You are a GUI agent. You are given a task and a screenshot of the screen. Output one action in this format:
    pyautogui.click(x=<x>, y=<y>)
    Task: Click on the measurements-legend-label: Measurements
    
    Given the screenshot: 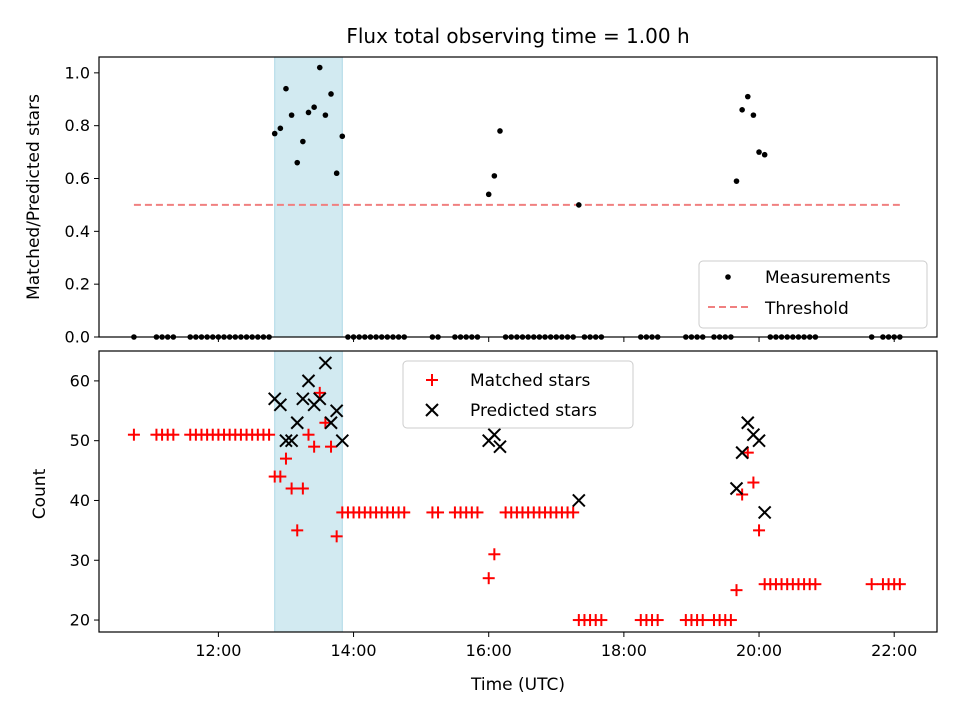 What is the action you would take?
    pyautogui.click(x=828, y=278)
    